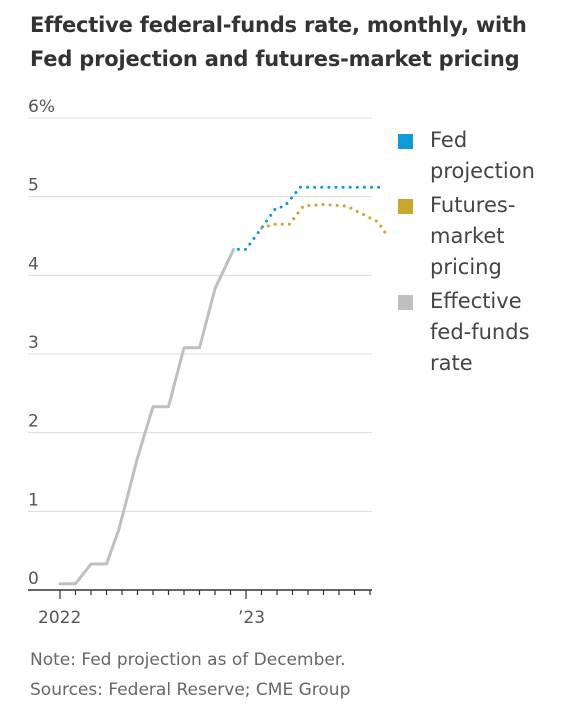  What do you see at coordinates (33, 343) in the screenshot?
I see `y-tick-label-3: 3` at bounding box center [33, 343].